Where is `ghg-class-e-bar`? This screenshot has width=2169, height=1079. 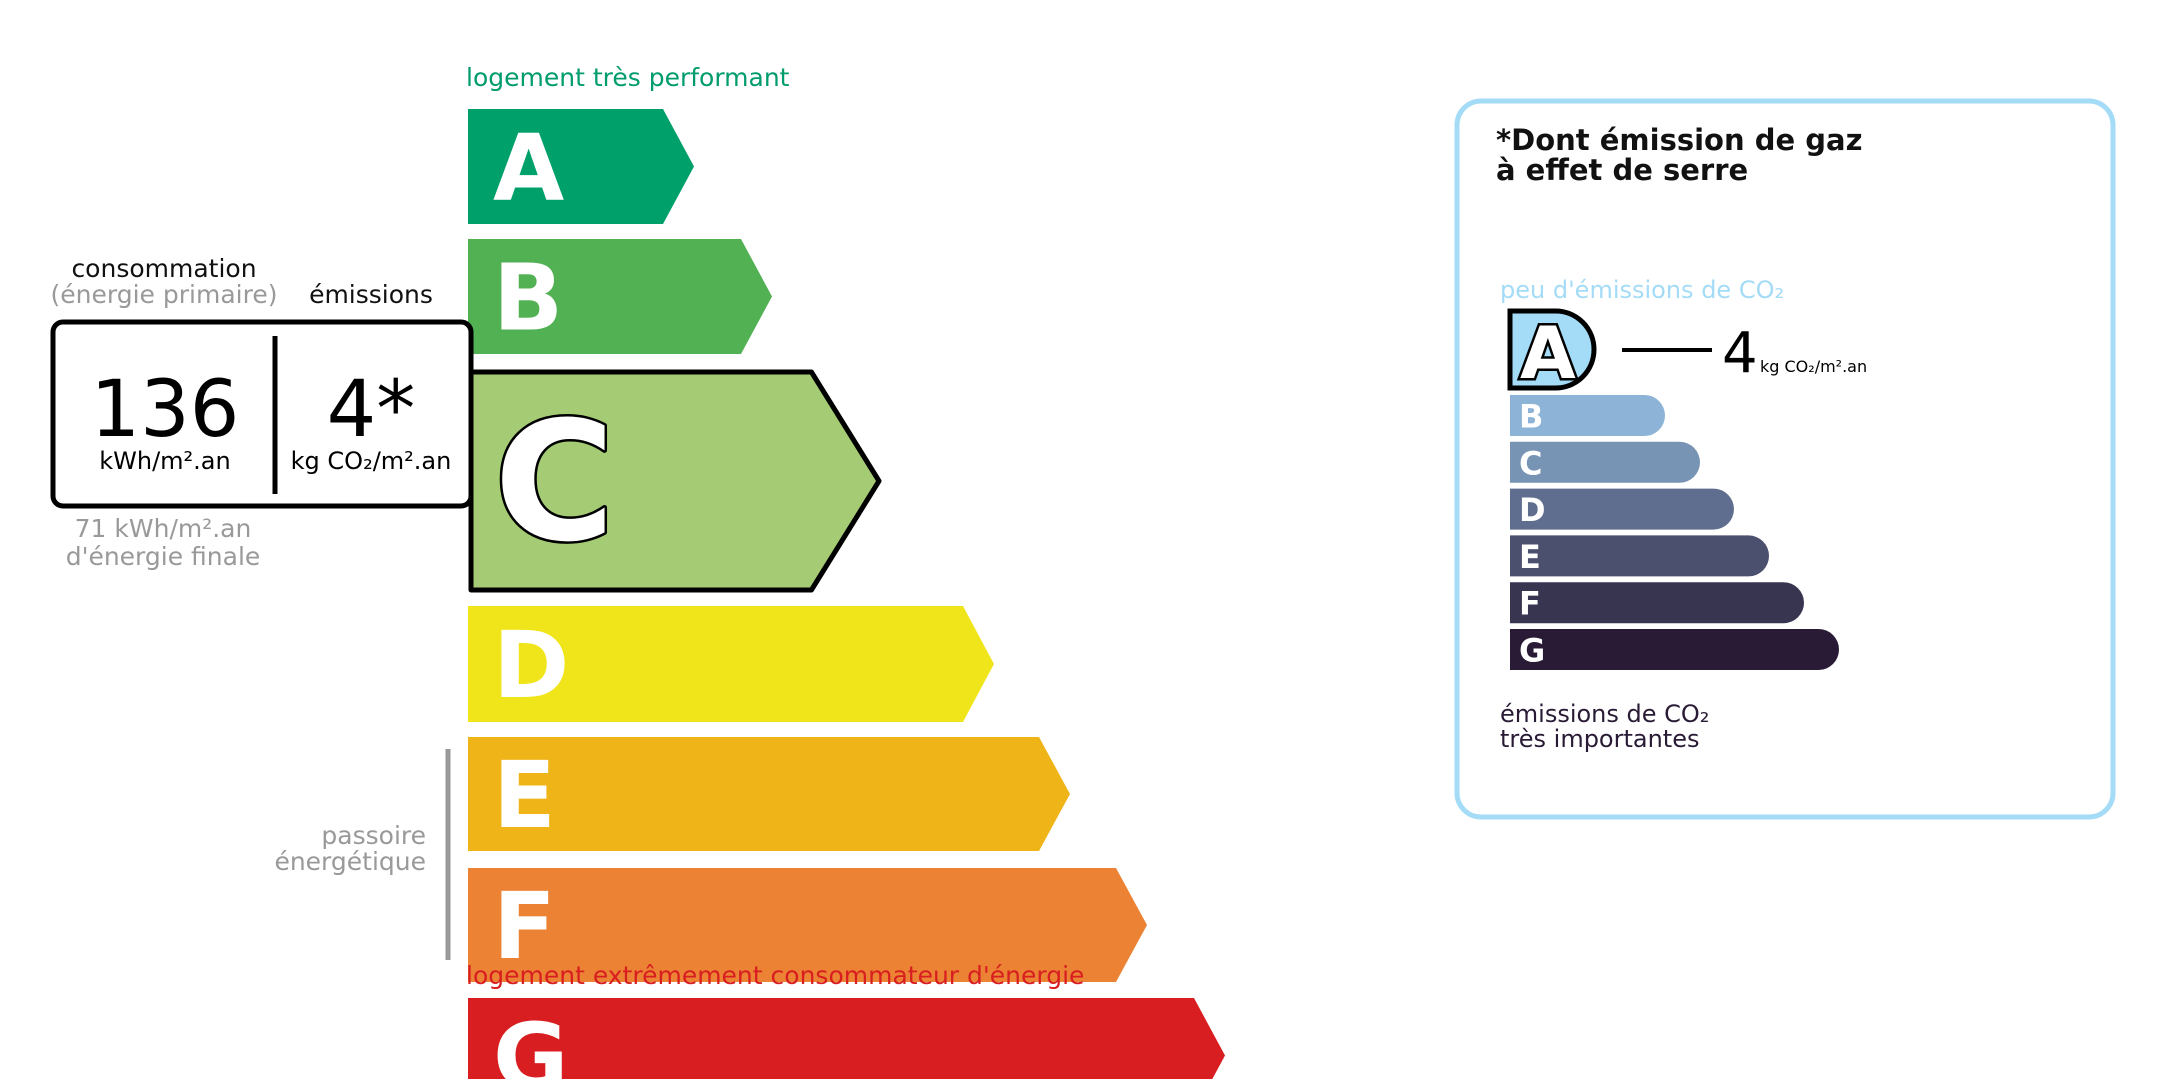 ghg-class-e-bar is located at coordinates (1639, 556).